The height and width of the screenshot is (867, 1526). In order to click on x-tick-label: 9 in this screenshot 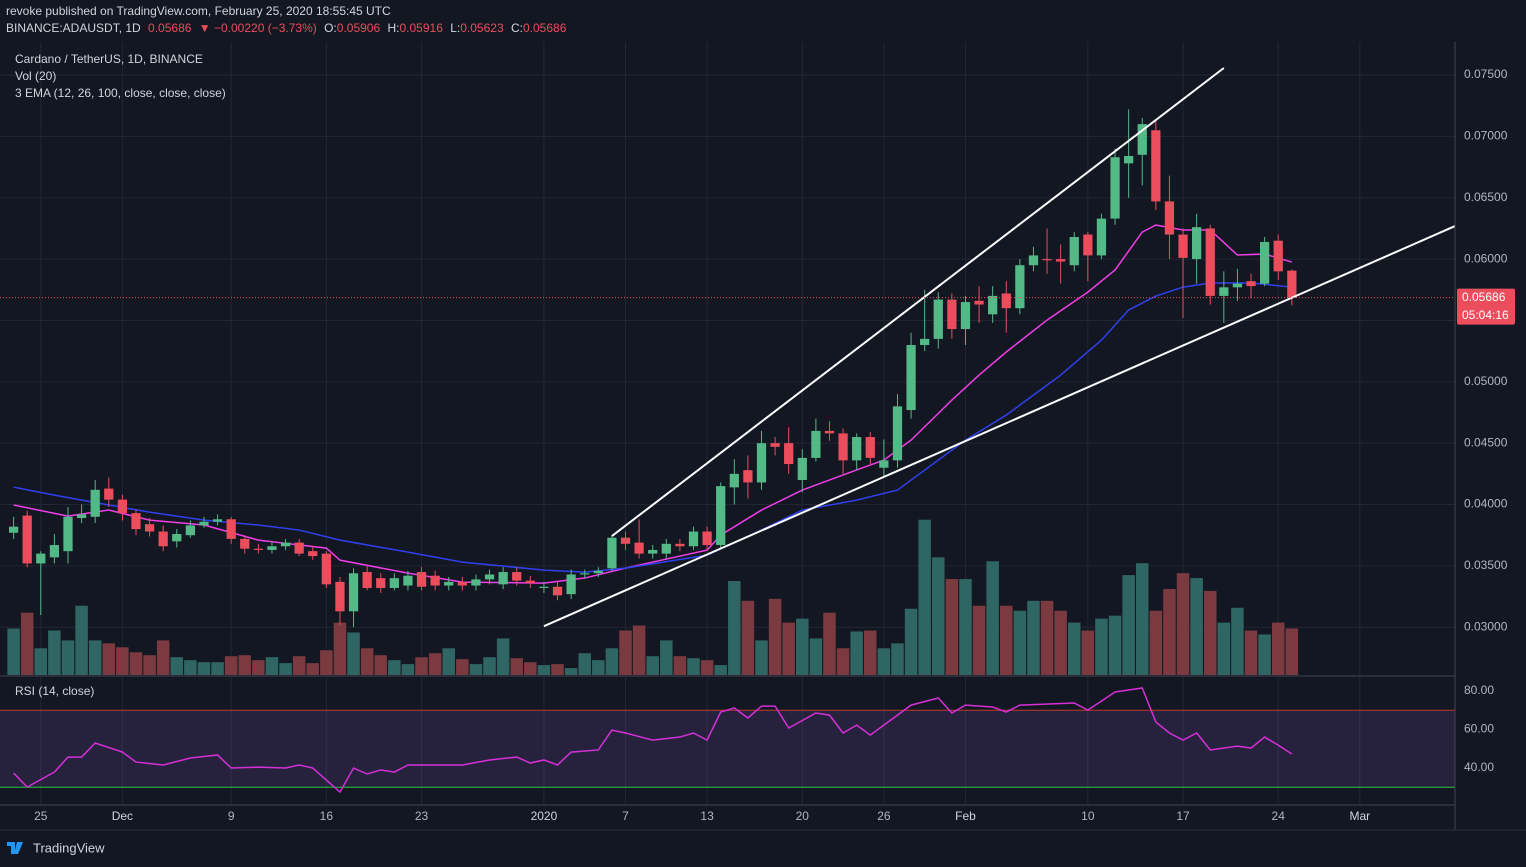, I will do `click(231, 816)`.